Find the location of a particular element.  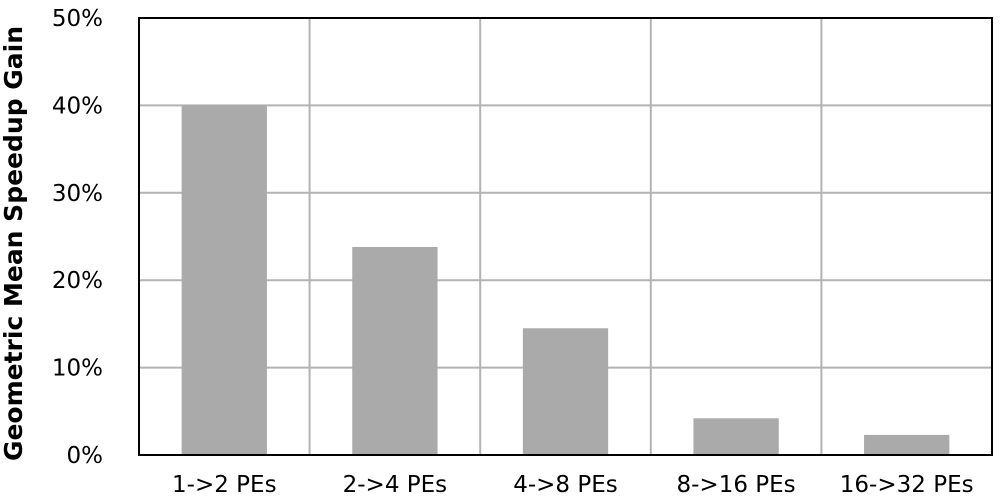

y-tick-label: 10% is located at coordinates (77, 369).